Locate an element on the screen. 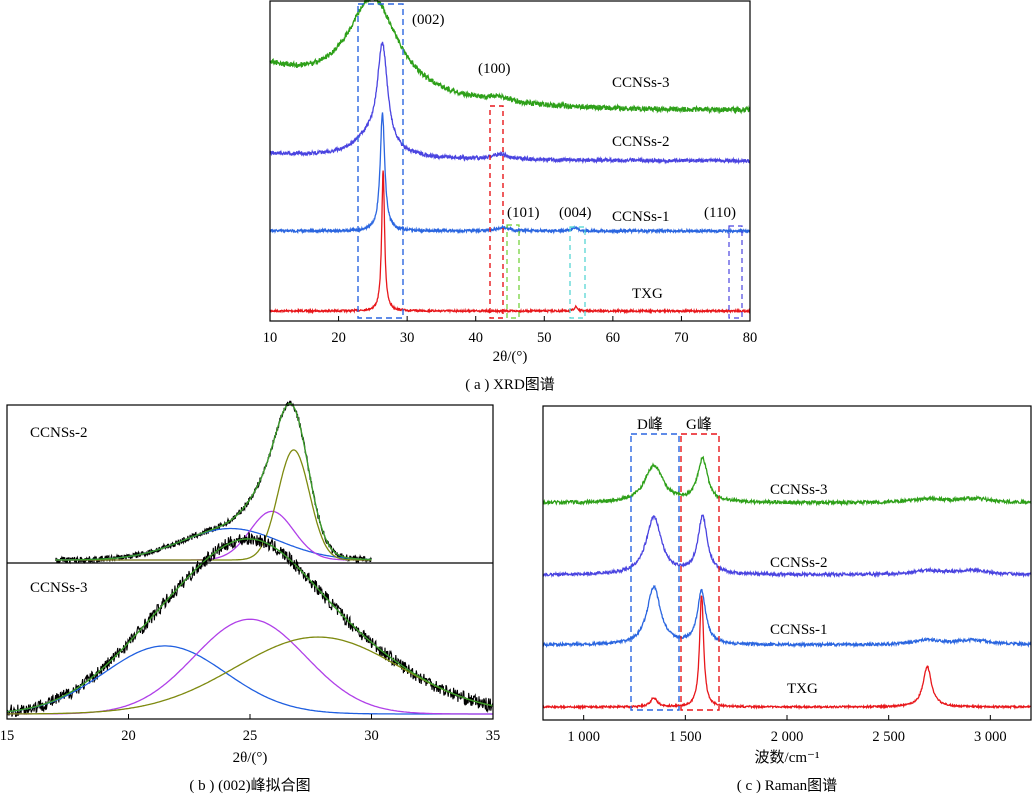  raman-x-ticks: 1 000 1 500 2 000 2 500 3 000 is located at coordinates (787, 730).